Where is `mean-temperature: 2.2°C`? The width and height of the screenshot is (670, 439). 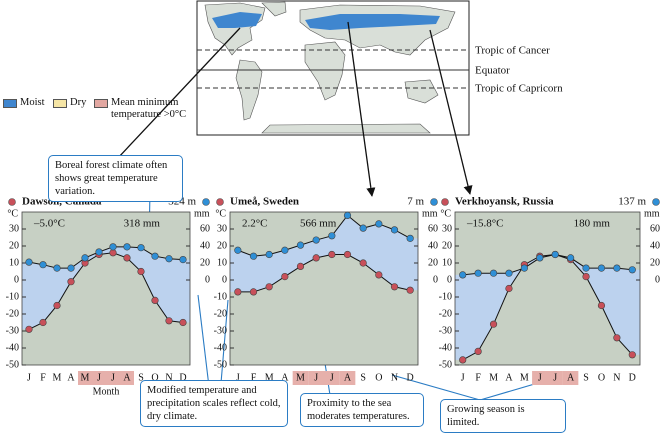
mean-temperature: 2.2°C is located at coordinates (255, 224).